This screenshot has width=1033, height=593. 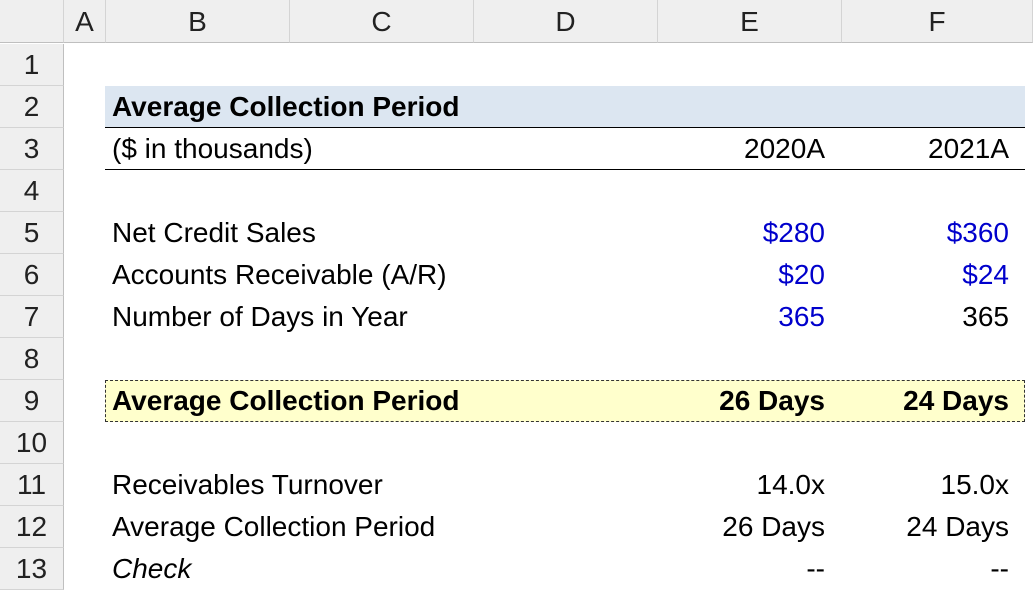 What do you see at coordinates (815, 568) in the screenshot?
I see `check-2020a: --` at bounding box center [815, 568].